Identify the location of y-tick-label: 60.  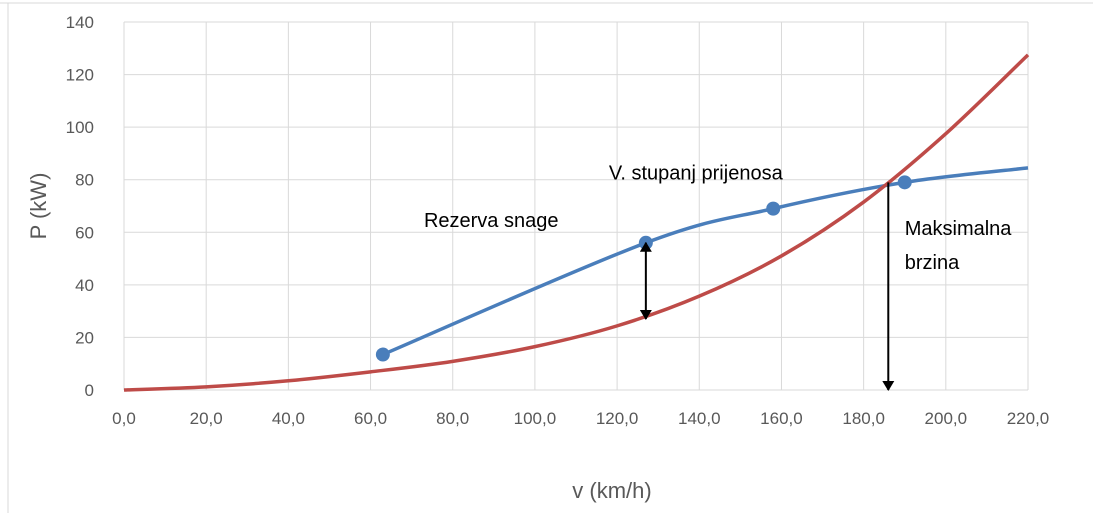
(84, 232).